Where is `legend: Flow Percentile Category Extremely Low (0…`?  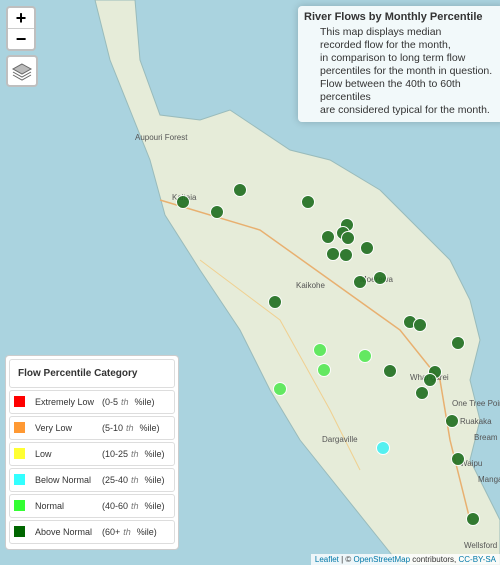 legend: Flow Percentile Category Extremely Low (0… is located at coordinates (92, 452).